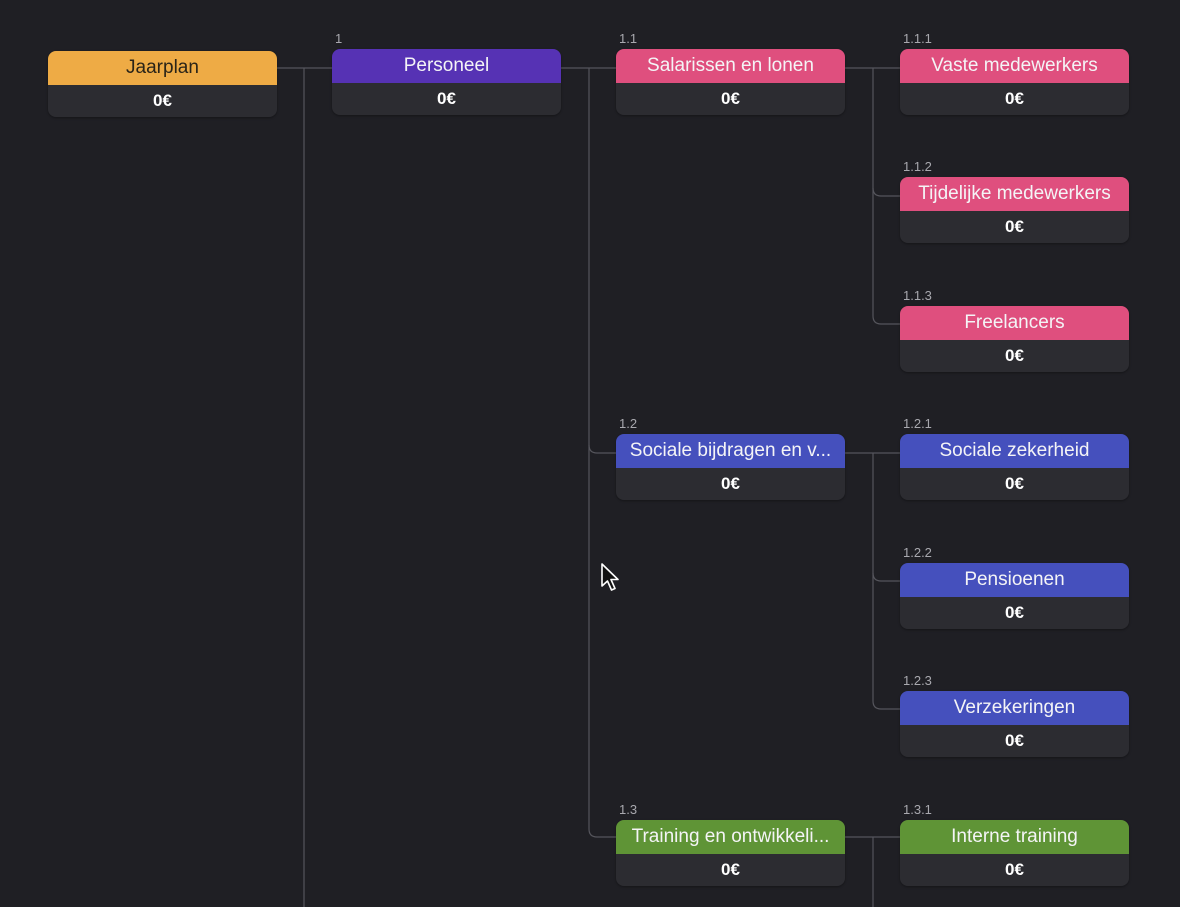 The height and width of the screenshot is (907, 1180). Describe the element at coordinates (1014, 66) in the screenshot. I see `node-title: Vaste medewerkers` at that location.